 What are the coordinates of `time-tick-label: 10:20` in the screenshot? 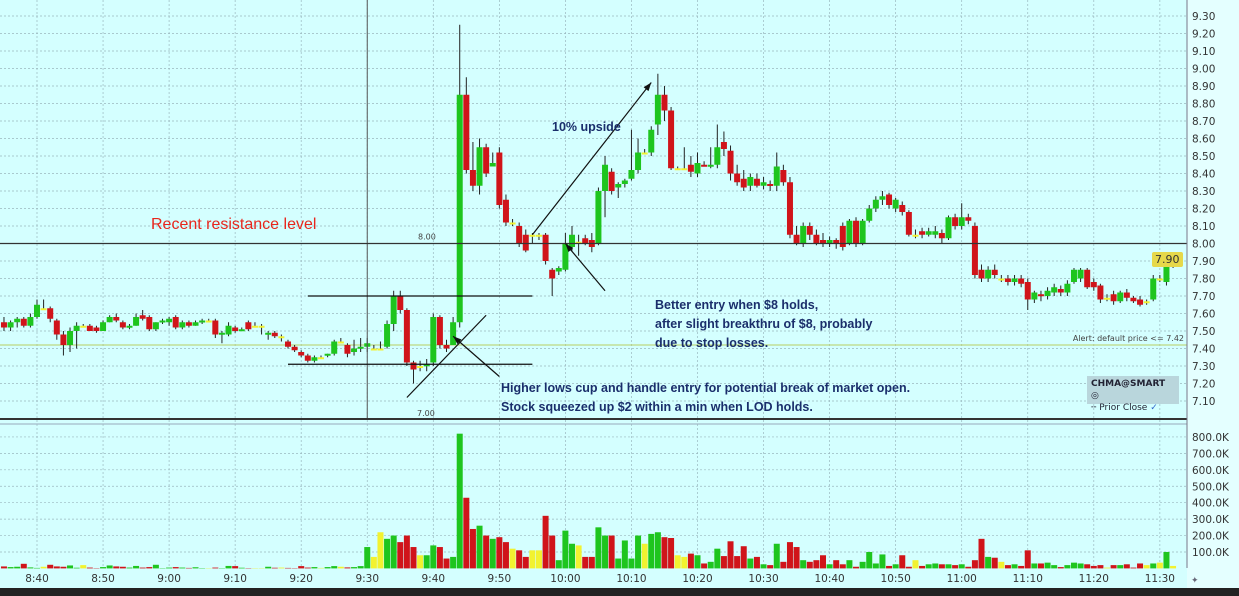 It's located at (697, 579).